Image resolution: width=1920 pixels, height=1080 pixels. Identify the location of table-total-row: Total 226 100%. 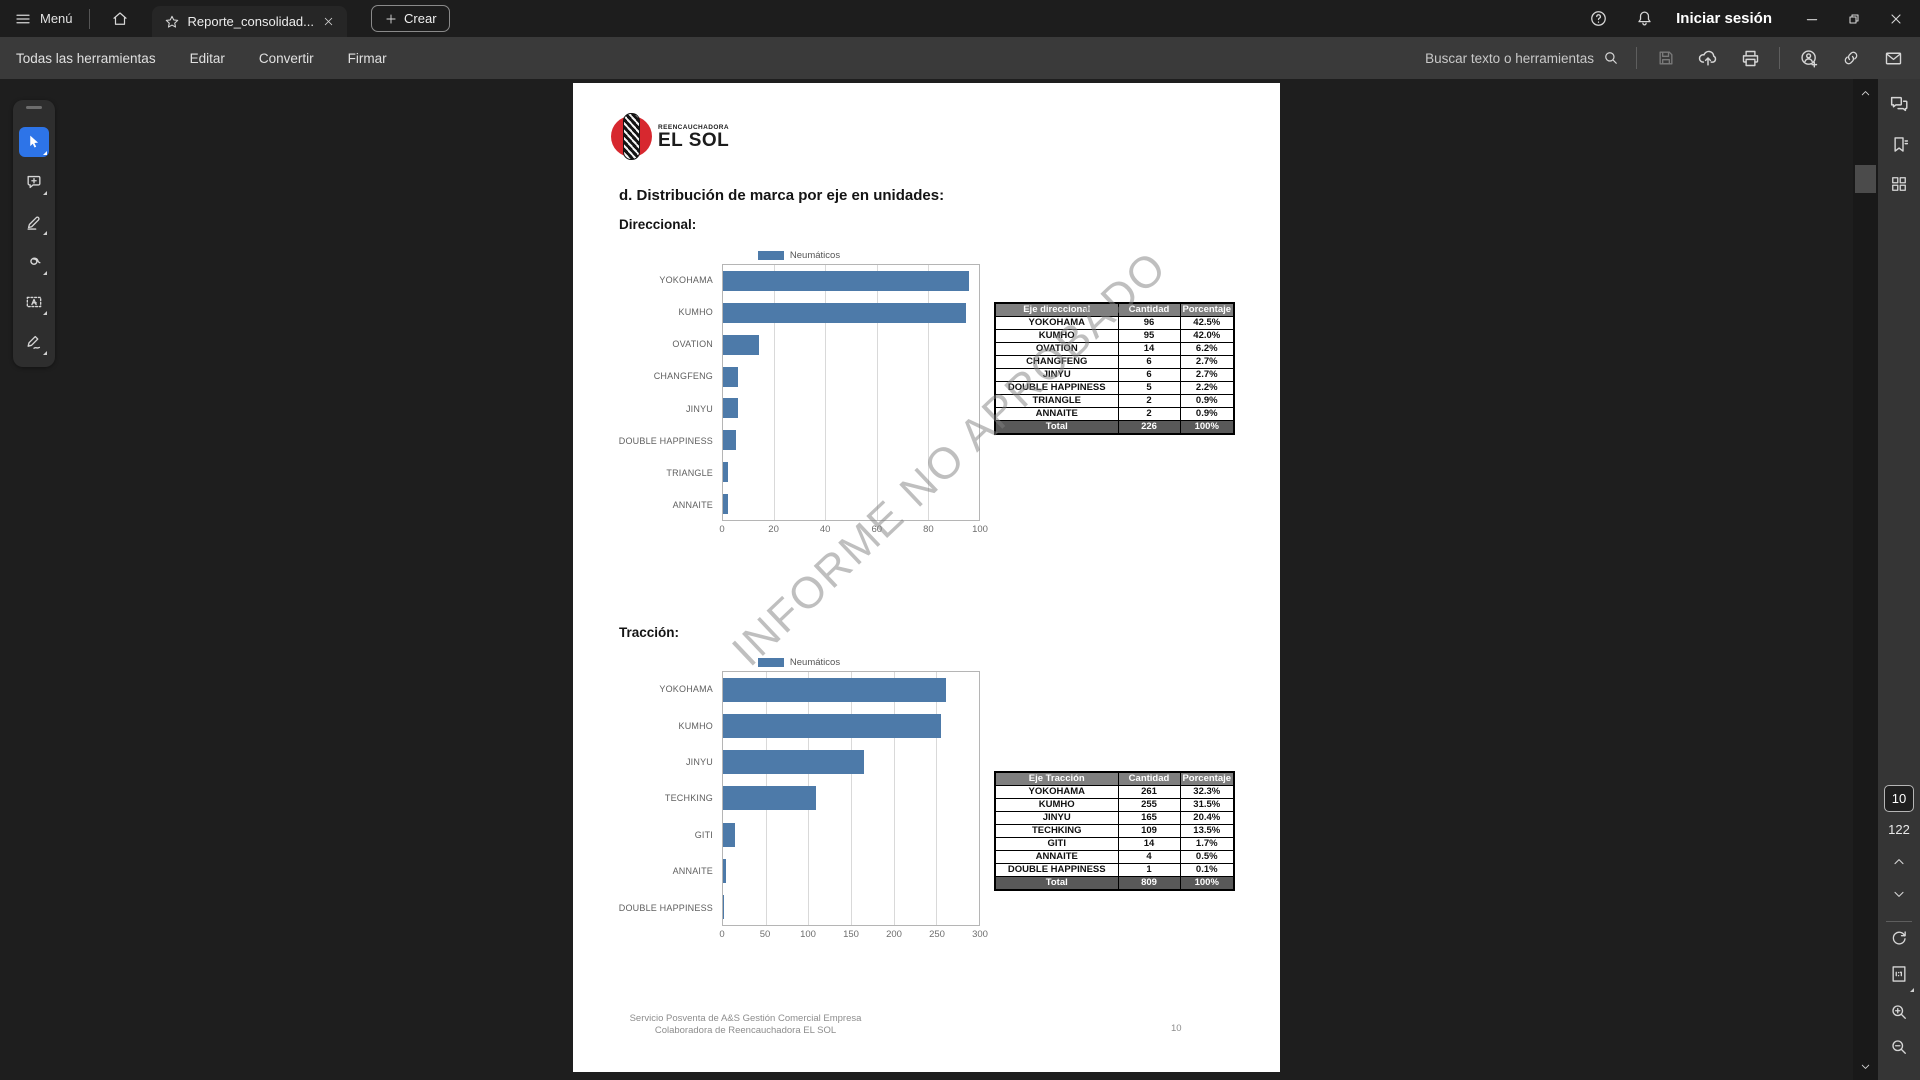
(1114, 427).